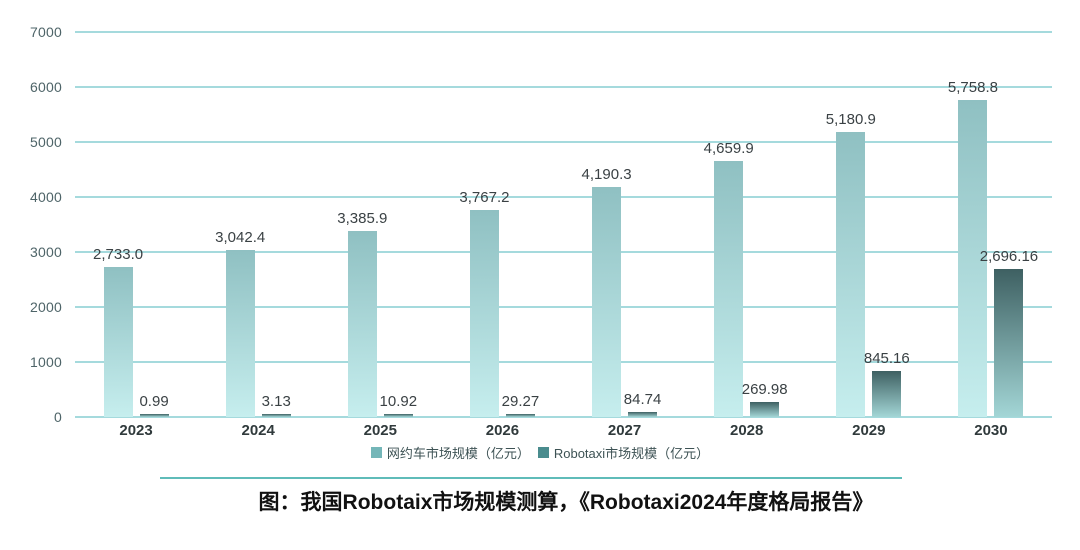 Image resolution: width=1080 pixels, height=550 pixels. What do you see at coordinates (258, 430) in the screenshot?
I see `x-axis-tick-label: 2024` at bounding box center [258, 430].